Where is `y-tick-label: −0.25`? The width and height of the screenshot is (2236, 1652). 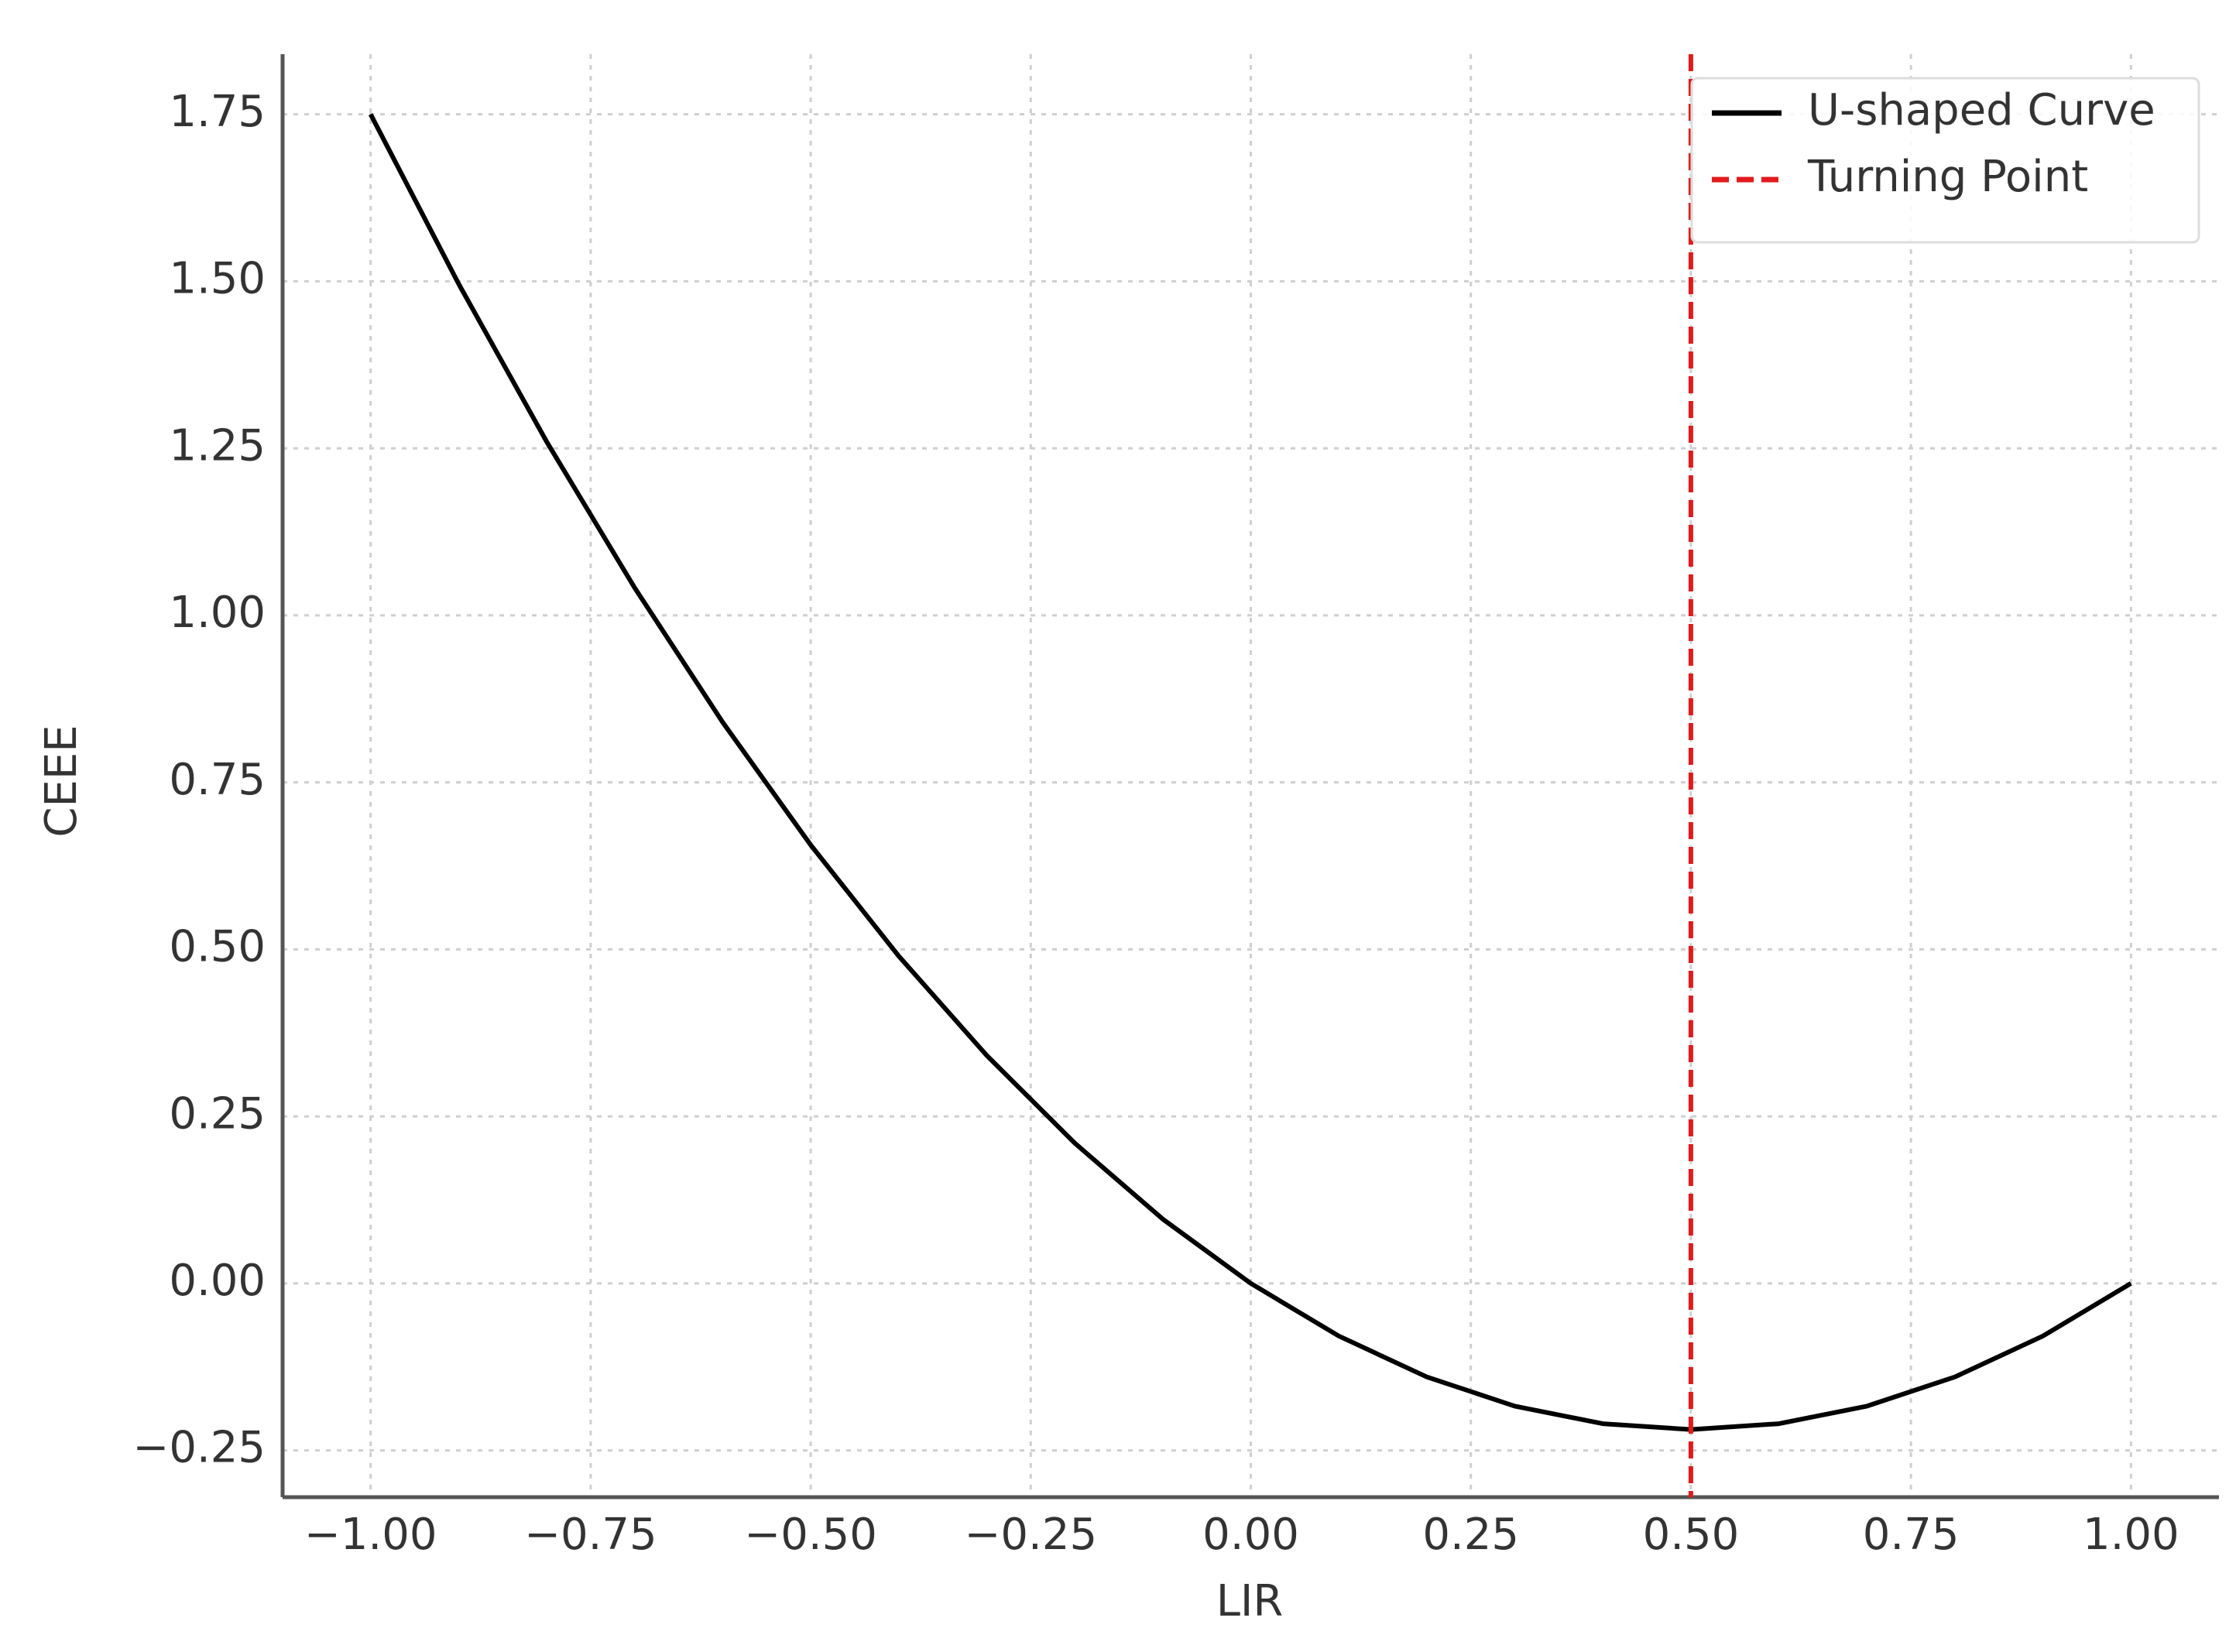 y-tick-label: −0.25 is located at coordinates (199, 1448).